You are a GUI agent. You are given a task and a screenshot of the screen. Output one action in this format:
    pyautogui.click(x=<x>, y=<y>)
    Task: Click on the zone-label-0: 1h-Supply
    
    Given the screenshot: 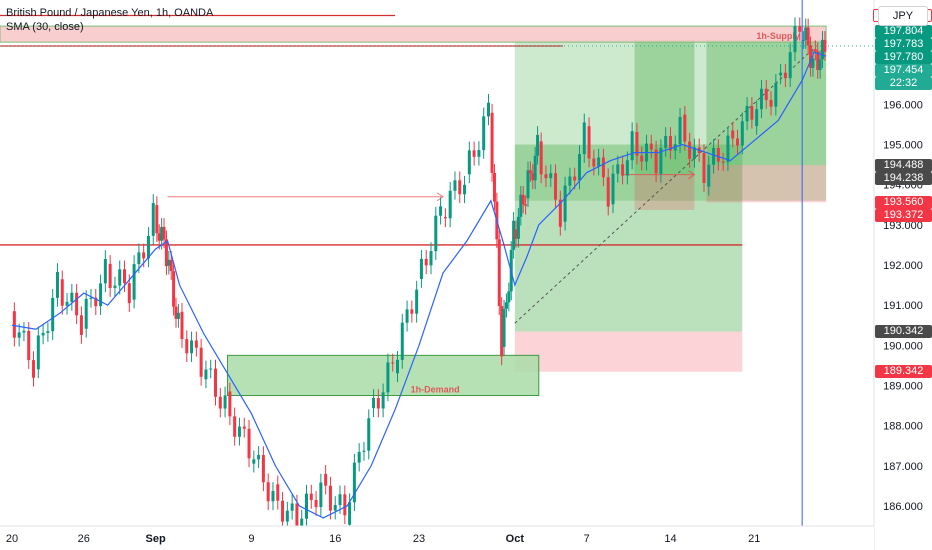 What is the action you would take?
    pyautogui.click(x=778, y=36)
    